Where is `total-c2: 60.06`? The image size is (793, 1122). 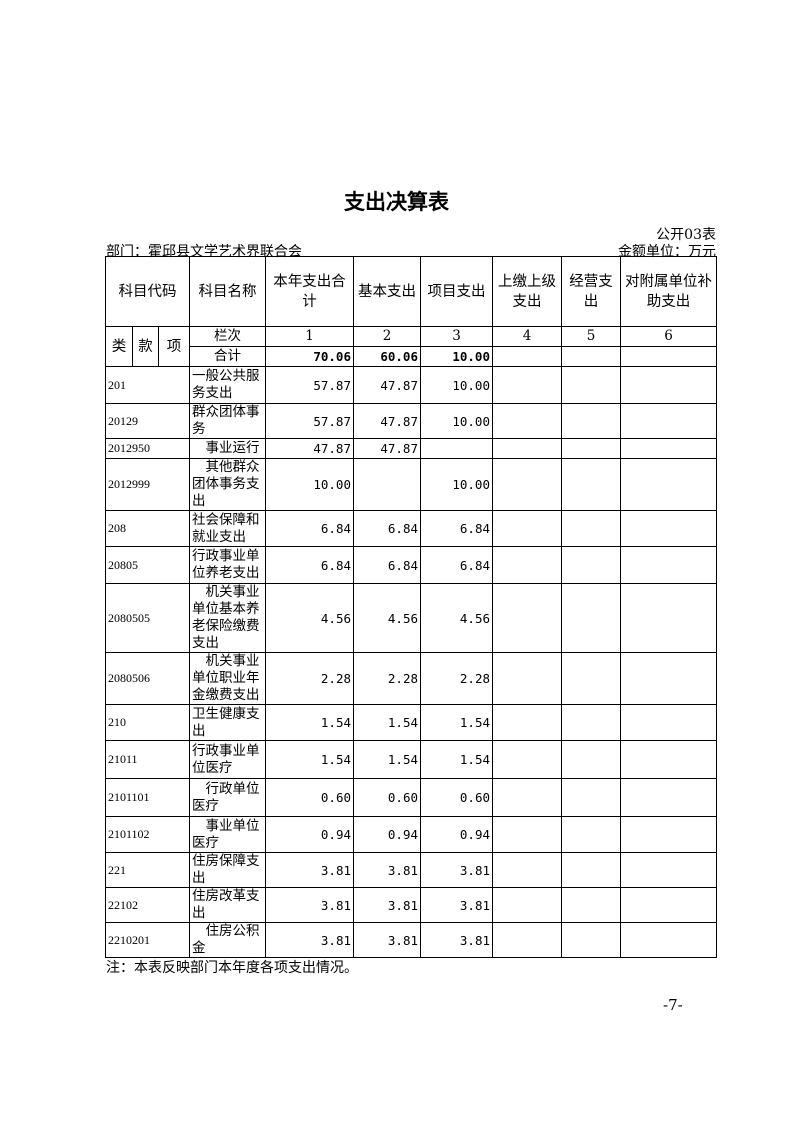
total-c2: 60.06 is located at coordinates (387, 356).